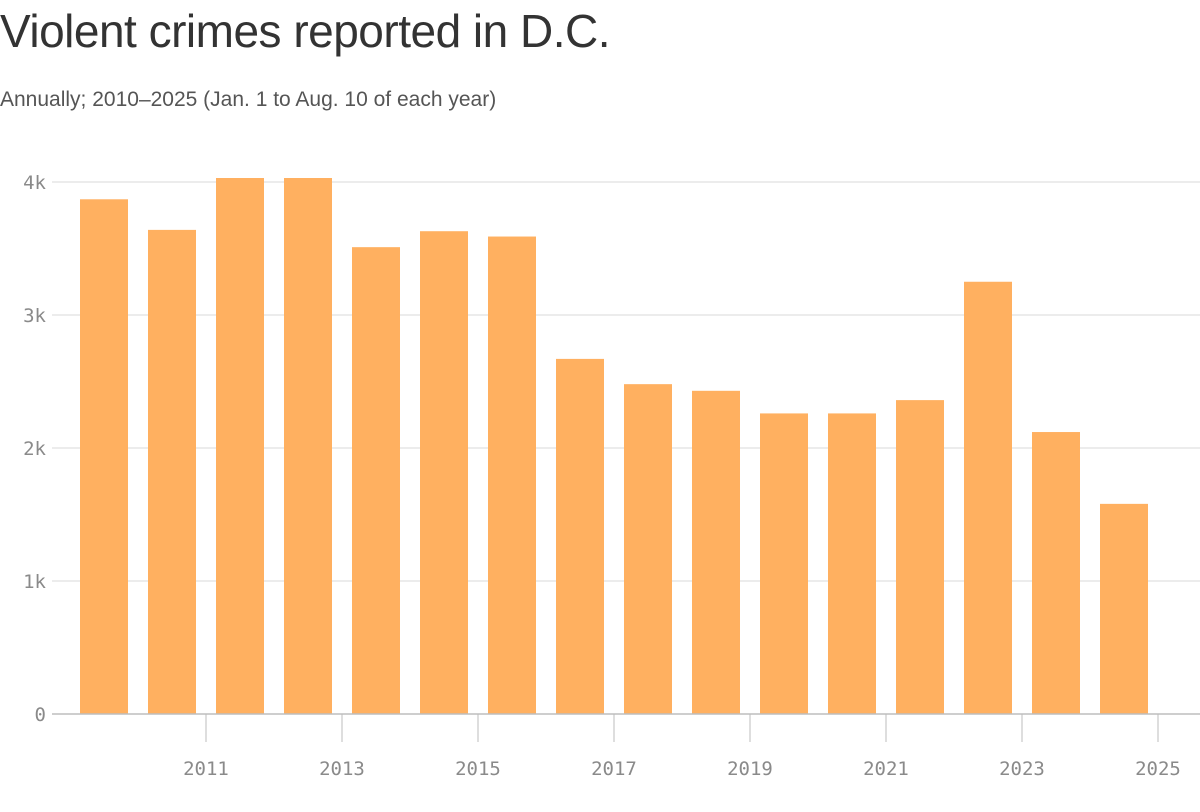 The height and width of the screenshot is (812, 1200). Describe the element at coordinates (206, 769) in the screenshot. I see `x-tick-label: 2011` at that location.